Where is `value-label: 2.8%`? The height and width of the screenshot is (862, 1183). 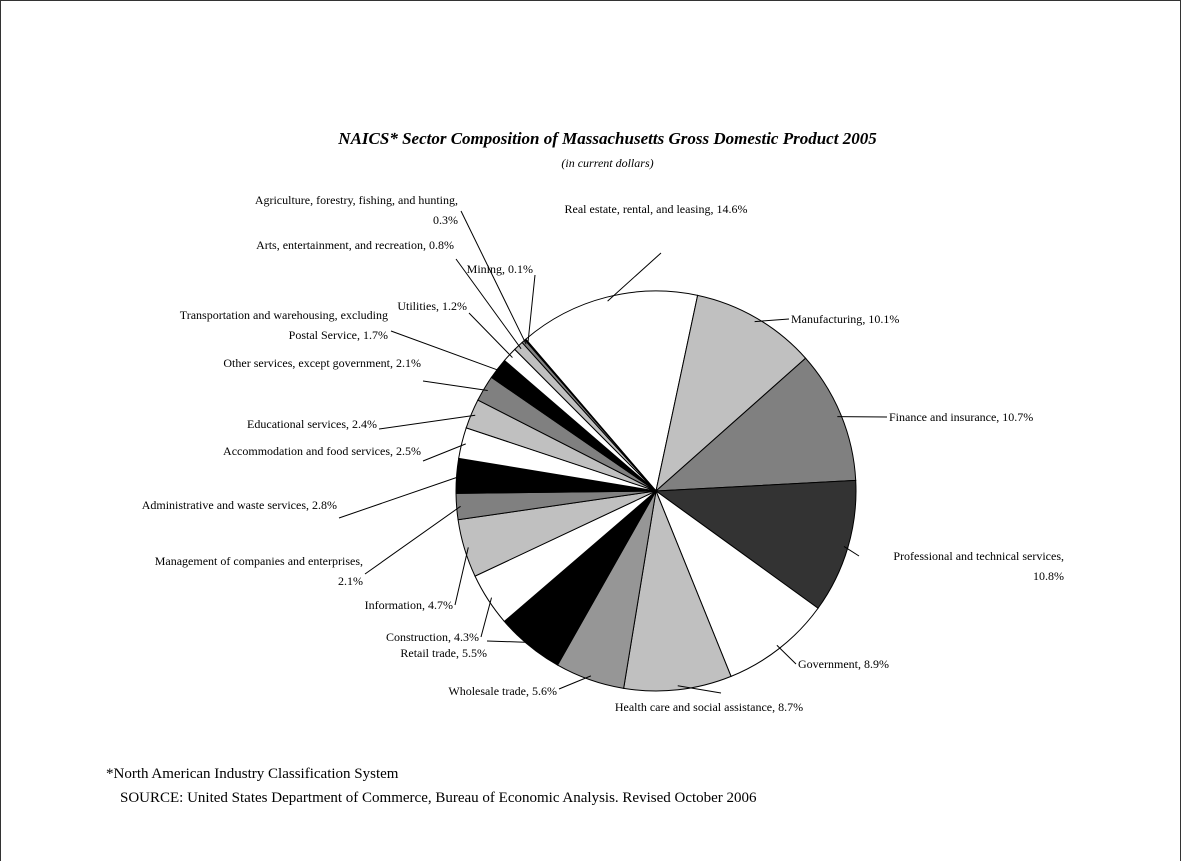 value-label: 2.8% is located at coordinates (324, 505).